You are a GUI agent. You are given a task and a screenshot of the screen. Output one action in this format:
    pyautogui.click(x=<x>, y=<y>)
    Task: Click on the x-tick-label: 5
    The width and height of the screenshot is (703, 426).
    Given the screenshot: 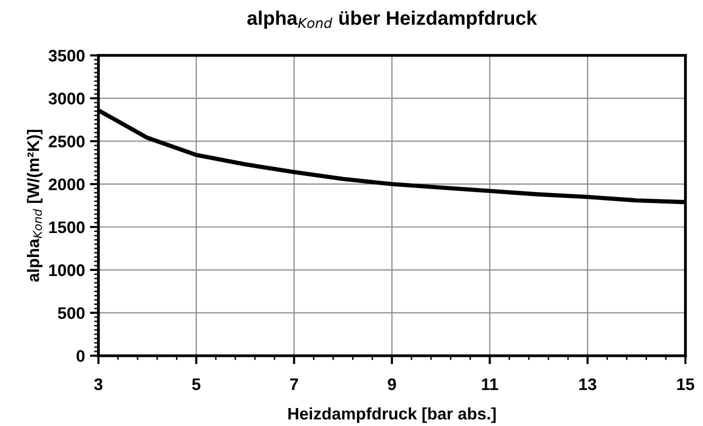 What is the action you would take?
    pyautogui.click(x=196, y=384)
    